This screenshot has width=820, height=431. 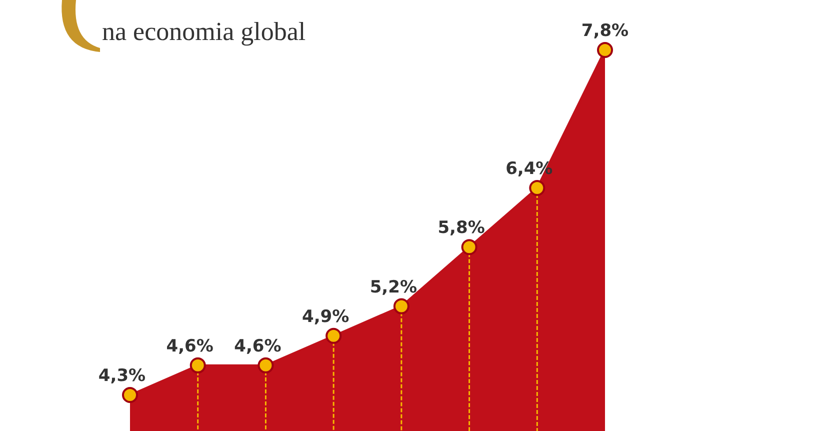 I want to click on data-label: 4,9%, so click(x=326, y=316).